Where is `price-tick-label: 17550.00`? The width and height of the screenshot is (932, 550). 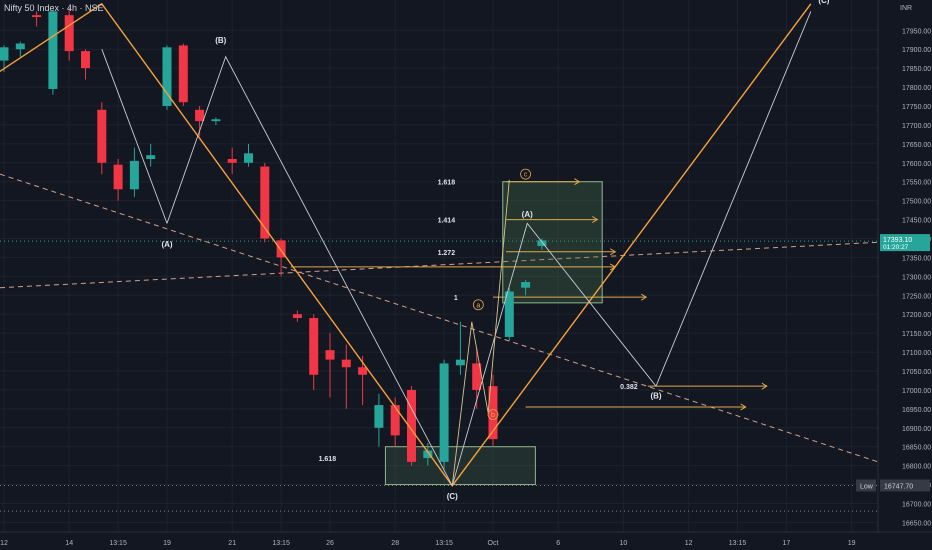 price-tick-label: 17550.00 is located at coordinates (916, 183).